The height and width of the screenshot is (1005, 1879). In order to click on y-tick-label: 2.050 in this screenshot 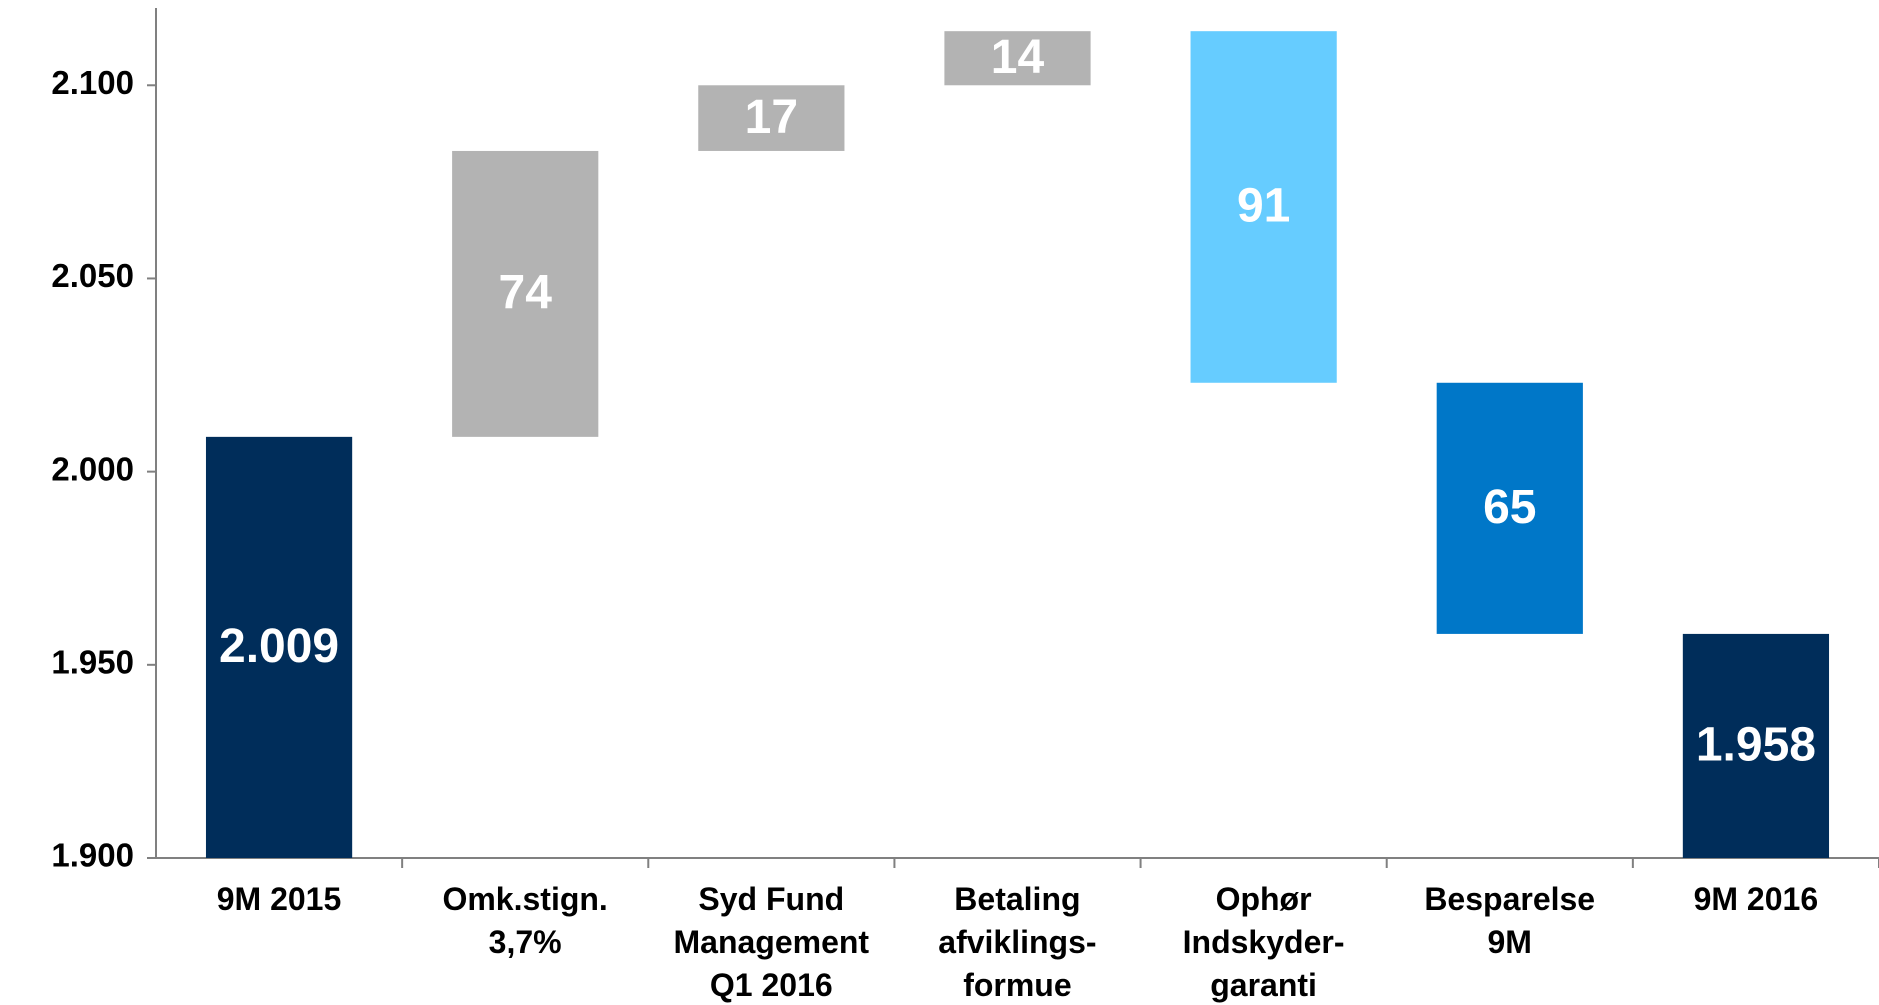, I will do `click(92, 275)`.